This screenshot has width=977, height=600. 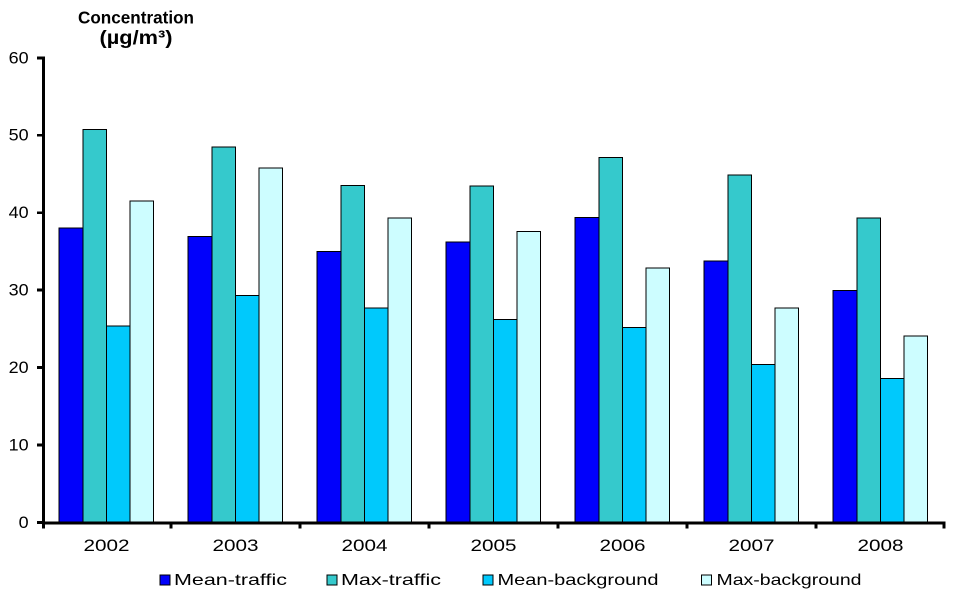 I want to click on svg-text: 2005, so click(x=494, y=546).